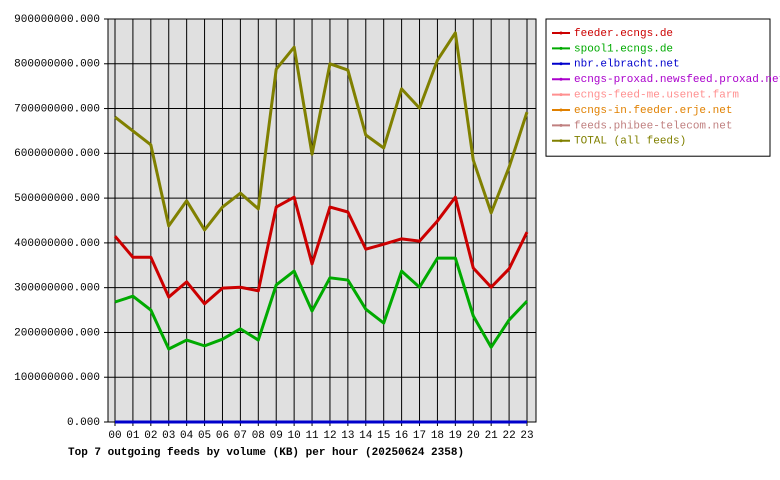 The width and height of the screenshot is (780, 480). What do you see at coordinates (347, 436) in the screenshot?
I see `x-tick-label: 13` at bounding box center [347, 436].